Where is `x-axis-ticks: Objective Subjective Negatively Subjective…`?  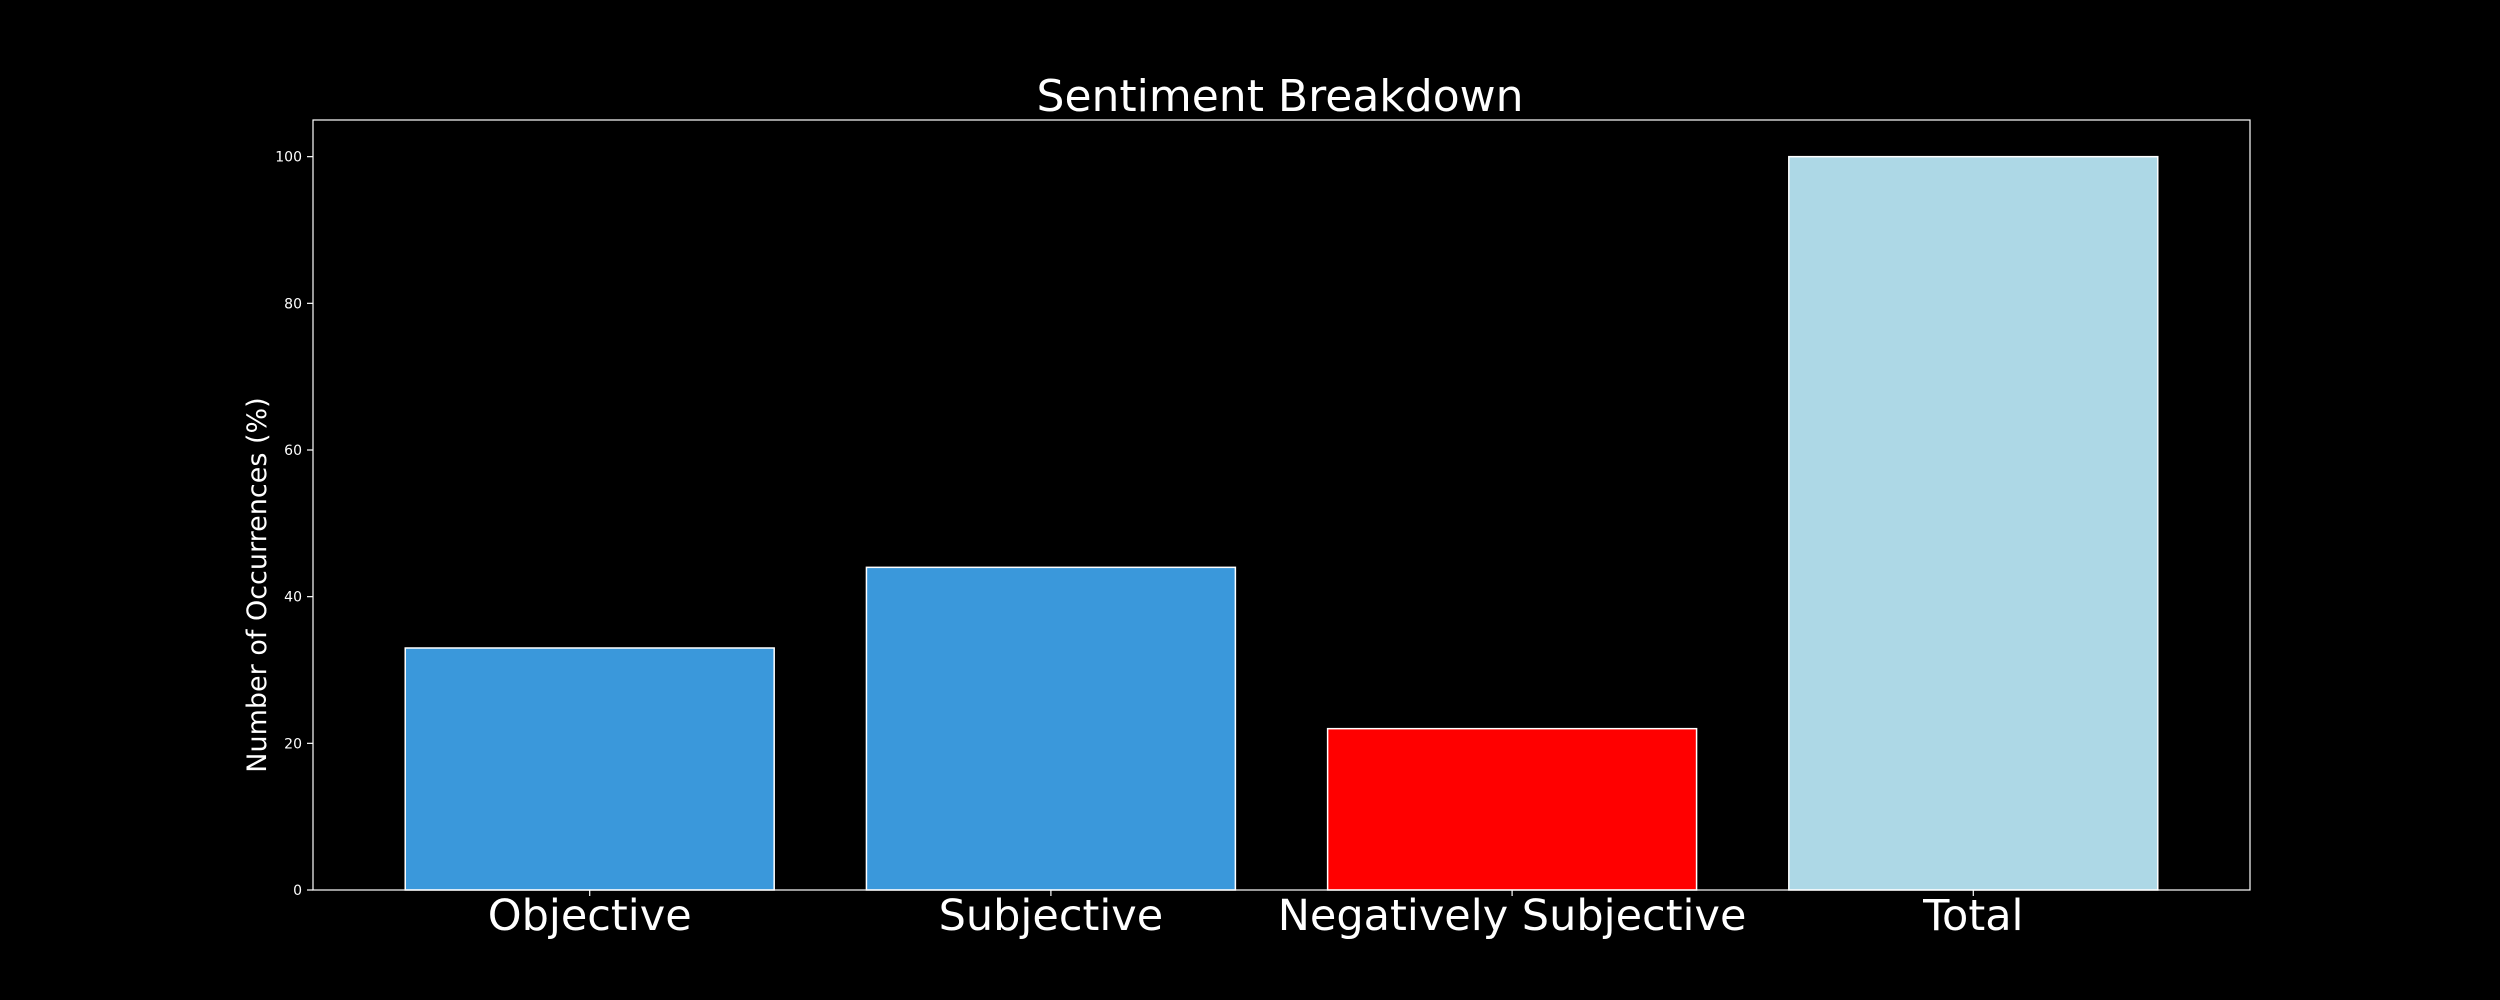 x-axis-ticks: Objective Subjective Negatively Subjective… is located at coordinates (1256, 915).